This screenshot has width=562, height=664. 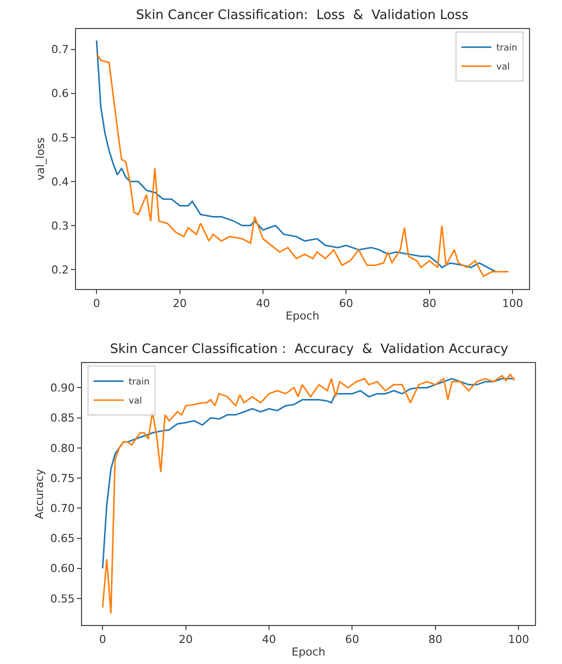 I want to click on y-tick-label: 0.55, so click(x=62, y=599).